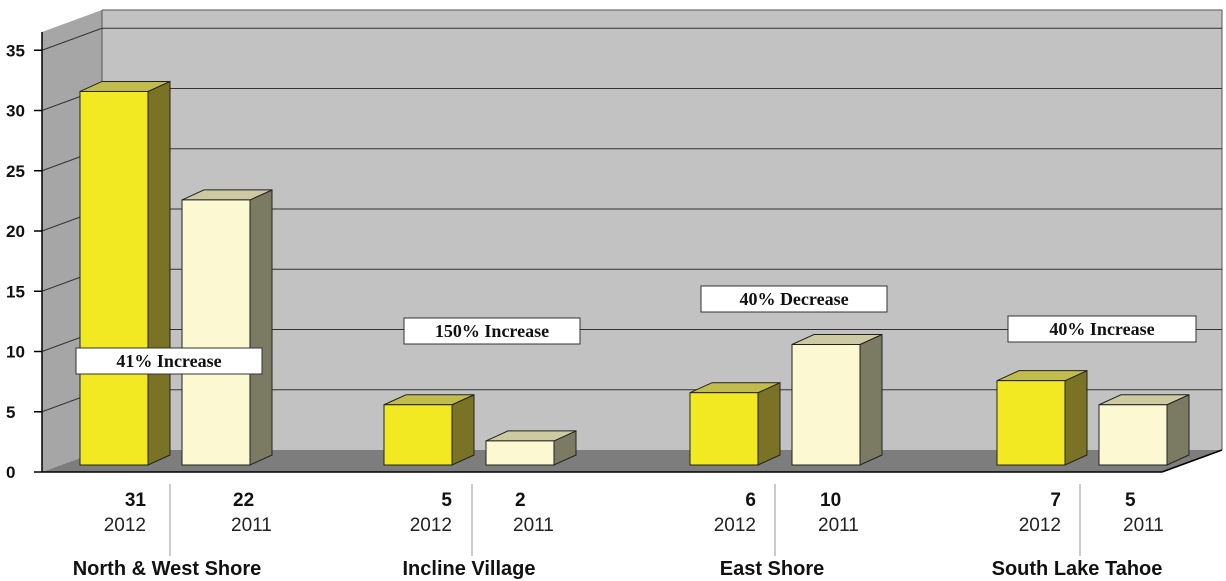  I want to click on value-label: 22, so click(243, 500).